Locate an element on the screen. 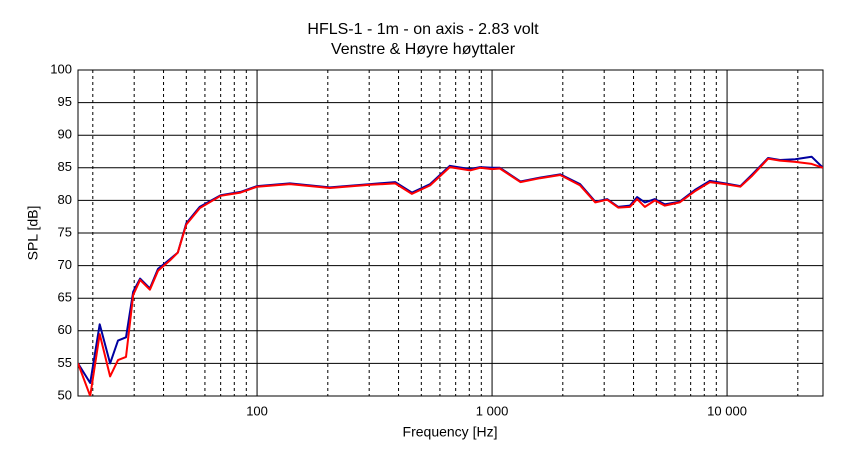 This screenshot has width=847, height=459. x-tick-label: 1 000 is located at coordinates (492, 410).